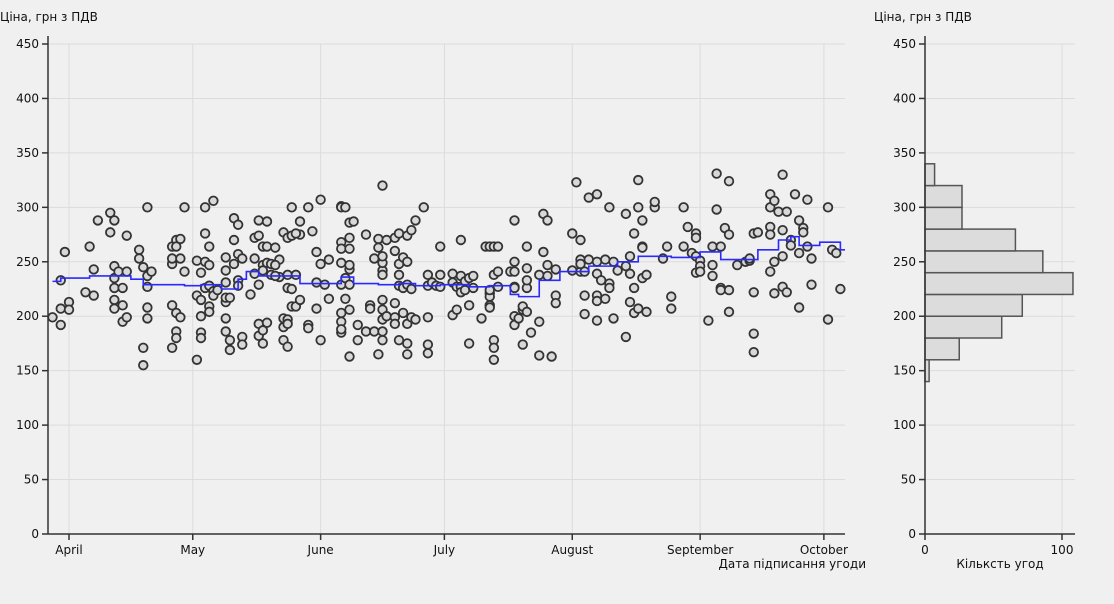 This screenshot has height=604, width=1114. What do you see at coordinates (27, 425) in the screenshot?
I see `y-tick-label: 100` at bounding box center [27, 425].